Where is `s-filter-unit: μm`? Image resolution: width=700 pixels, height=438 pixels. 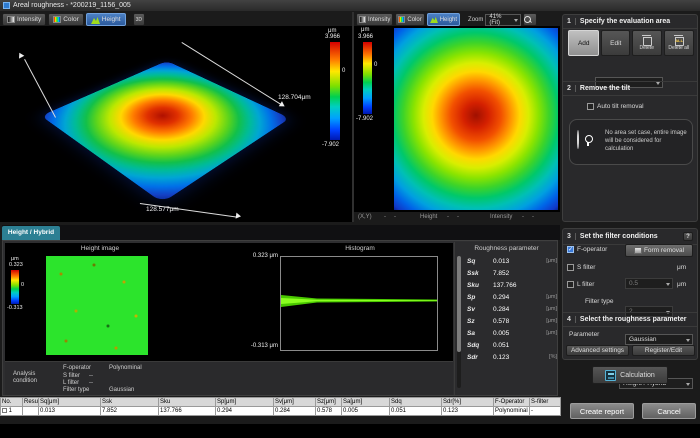
s-filter-unit: μm is located at coordinates (682, 267).